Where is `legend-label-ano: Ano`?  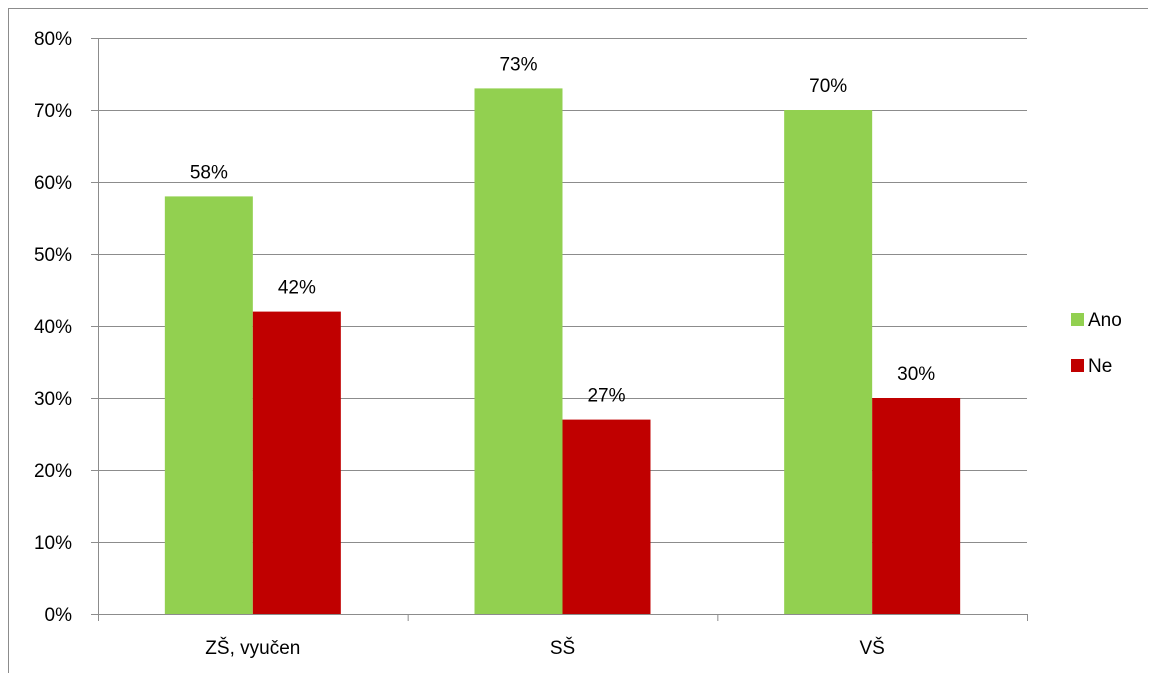 legend-label-ano: Ano is located at coordinates (1105, 320).